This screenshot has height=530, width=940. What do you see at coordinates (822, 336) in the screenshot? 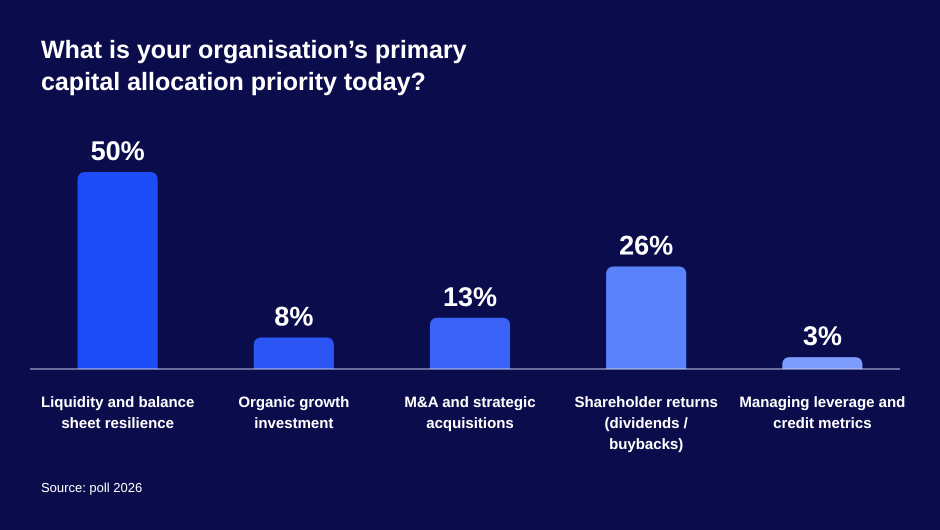
I see `data-label: 3%` at bounding box center [822, 336].